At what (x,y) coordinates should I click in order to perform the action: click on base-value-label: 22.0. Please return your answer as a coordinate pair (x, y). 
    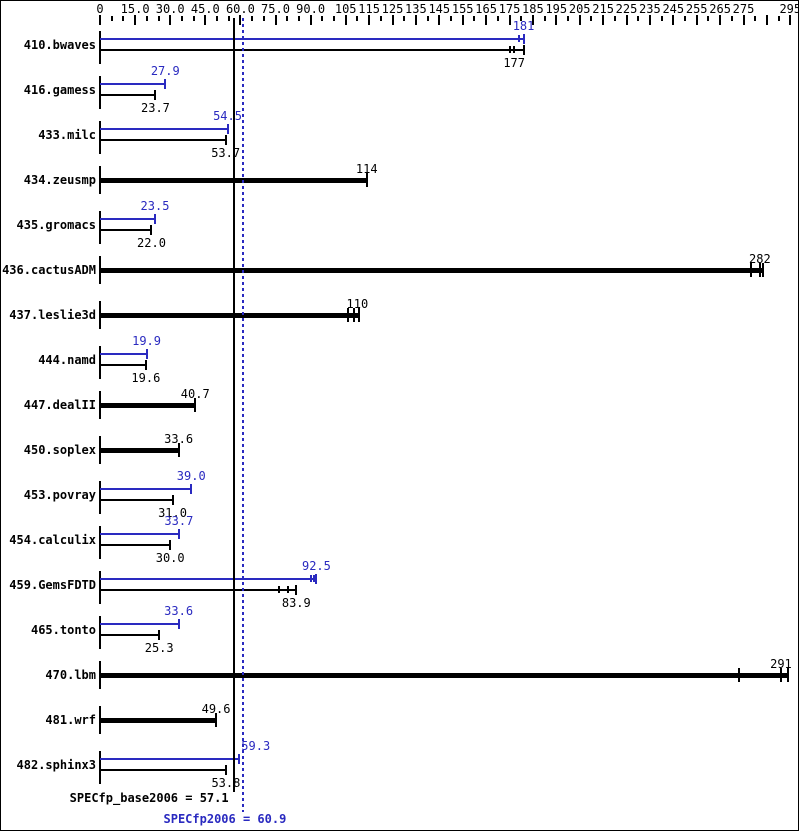
    Looking at the image, I should click on (151, 243).